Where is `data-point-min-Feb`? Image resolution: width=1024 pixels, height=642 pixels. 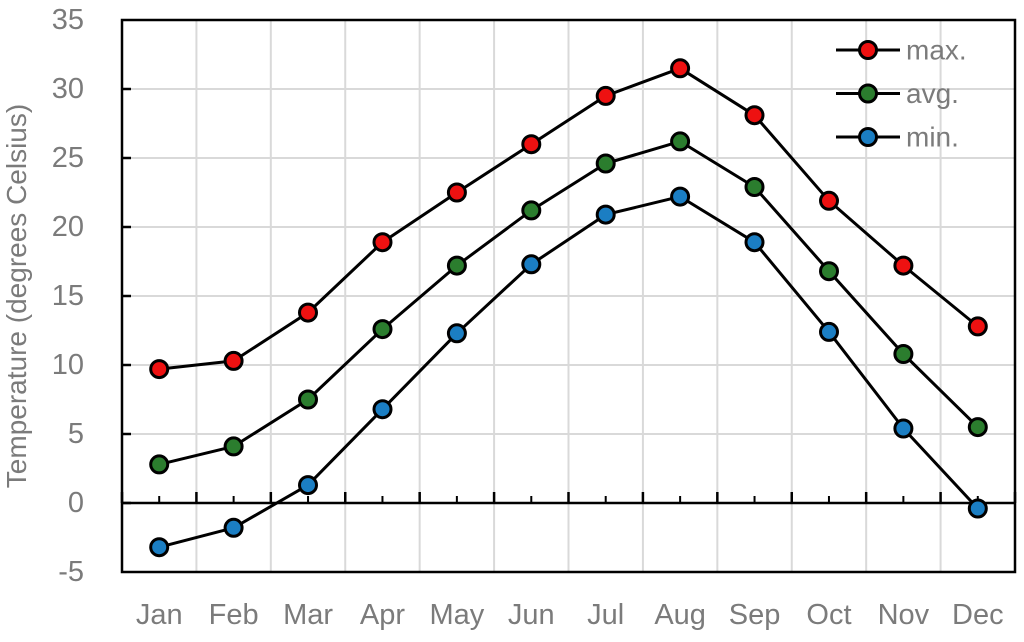
data-point-min-Feb is located at coordinates (233, 527).